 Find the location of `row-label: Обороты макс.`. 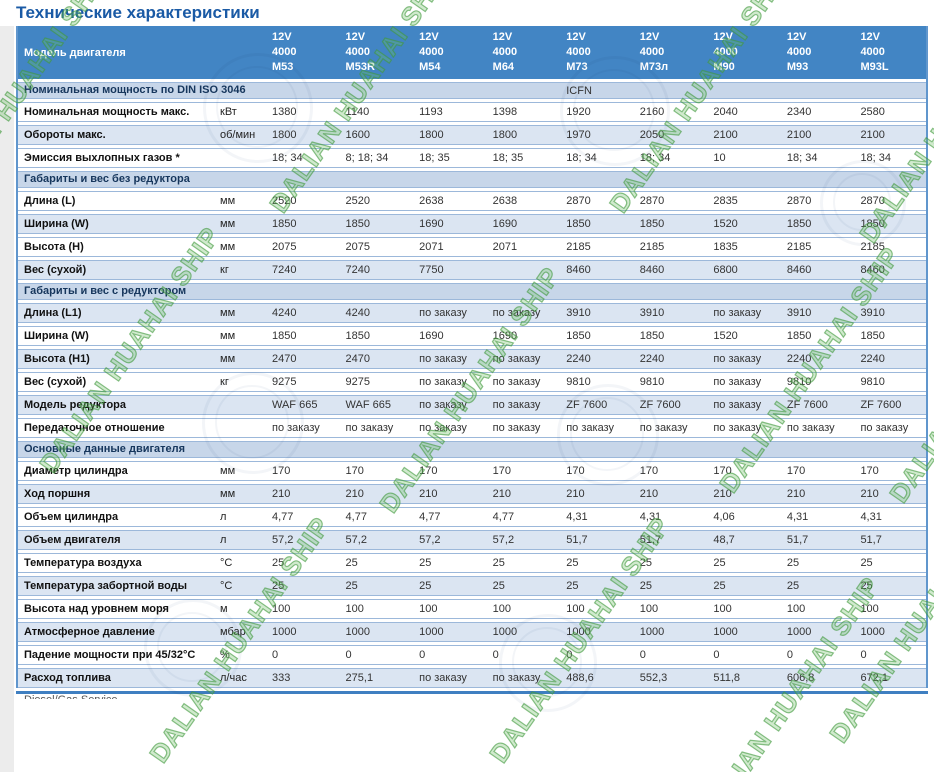

row-label: Обороты макс. is located at coordinates (65, 134).